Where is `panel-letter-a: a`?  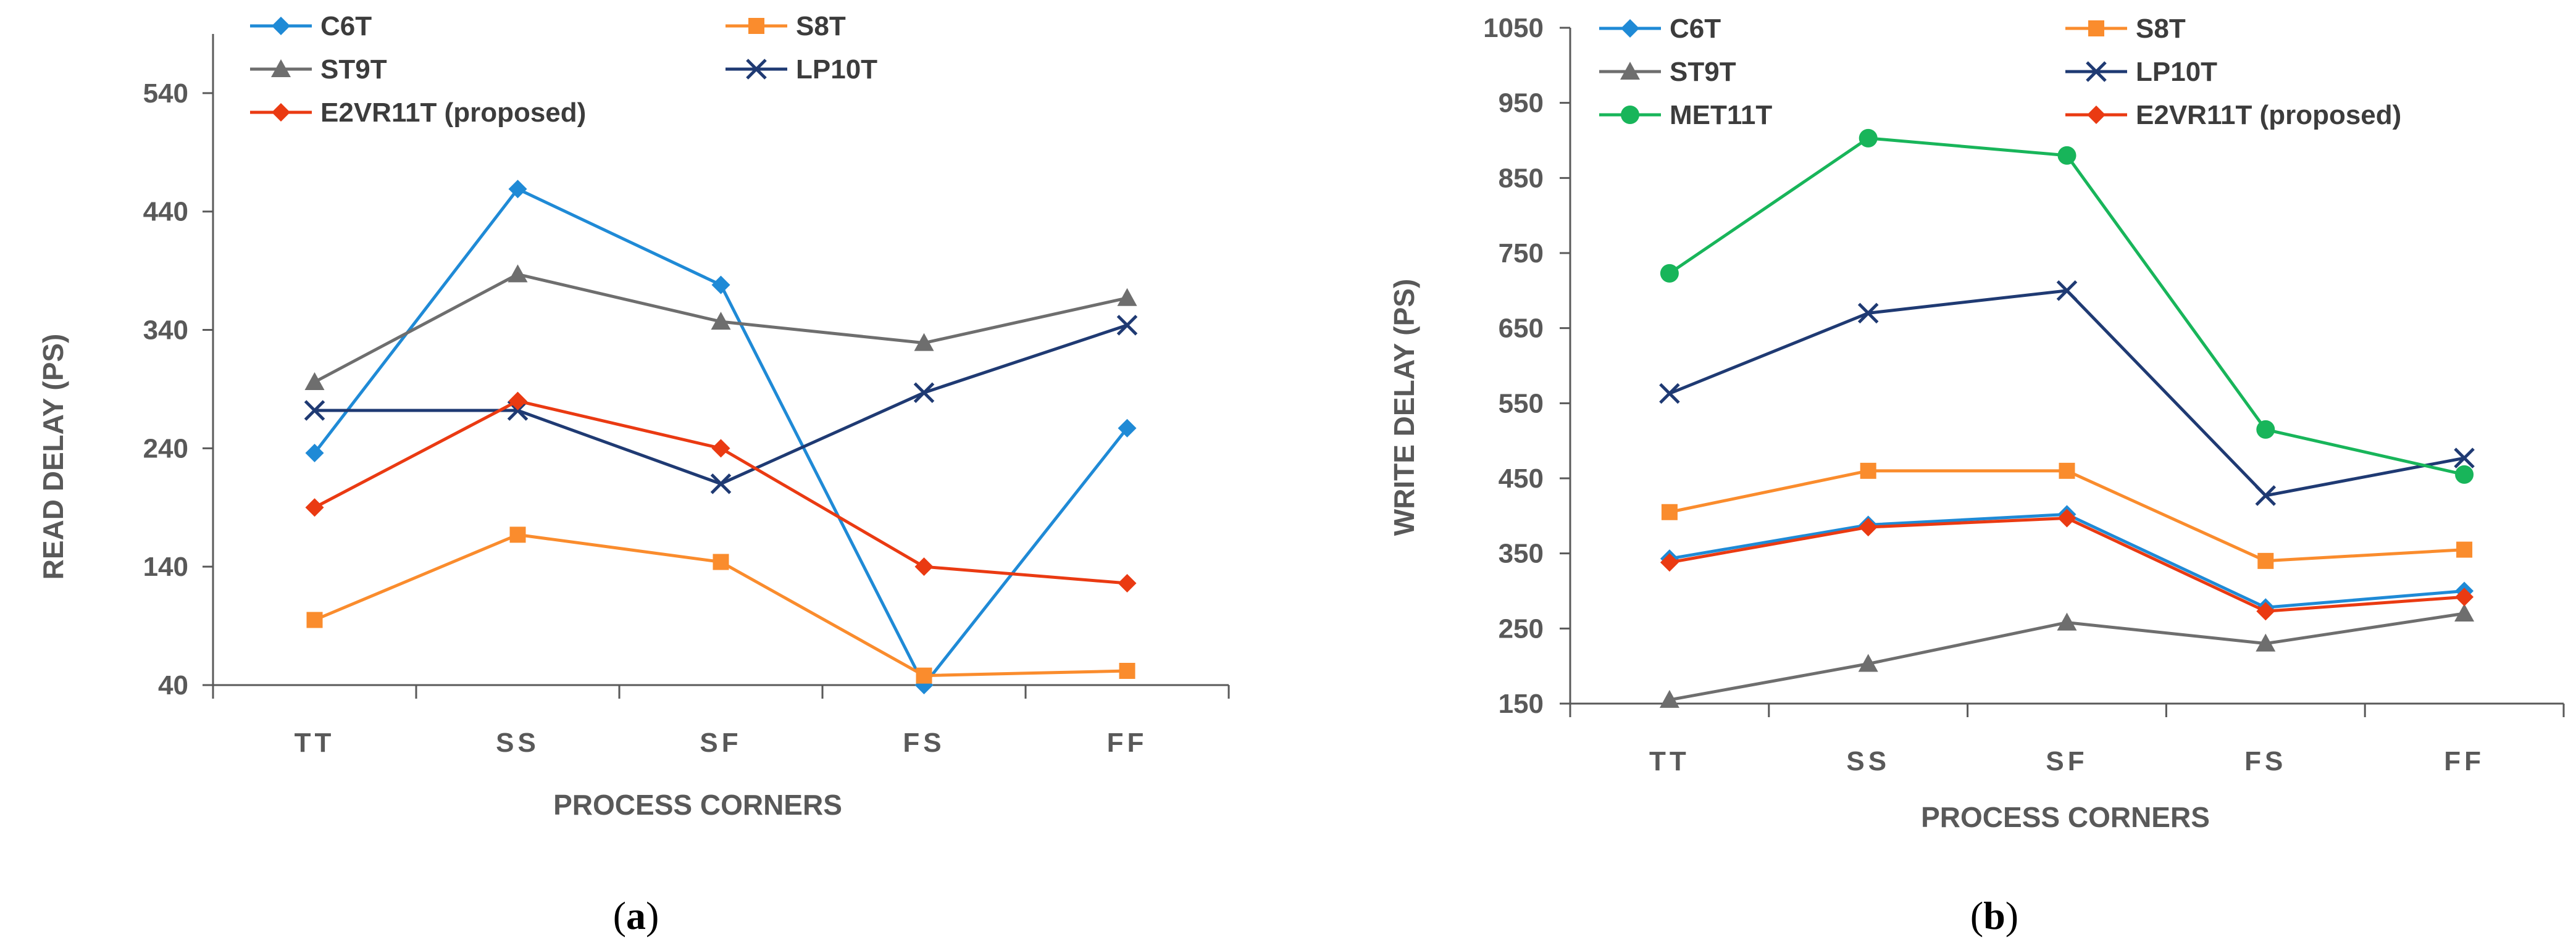
panel-letter-a: a is located at coordinates (636, 916).